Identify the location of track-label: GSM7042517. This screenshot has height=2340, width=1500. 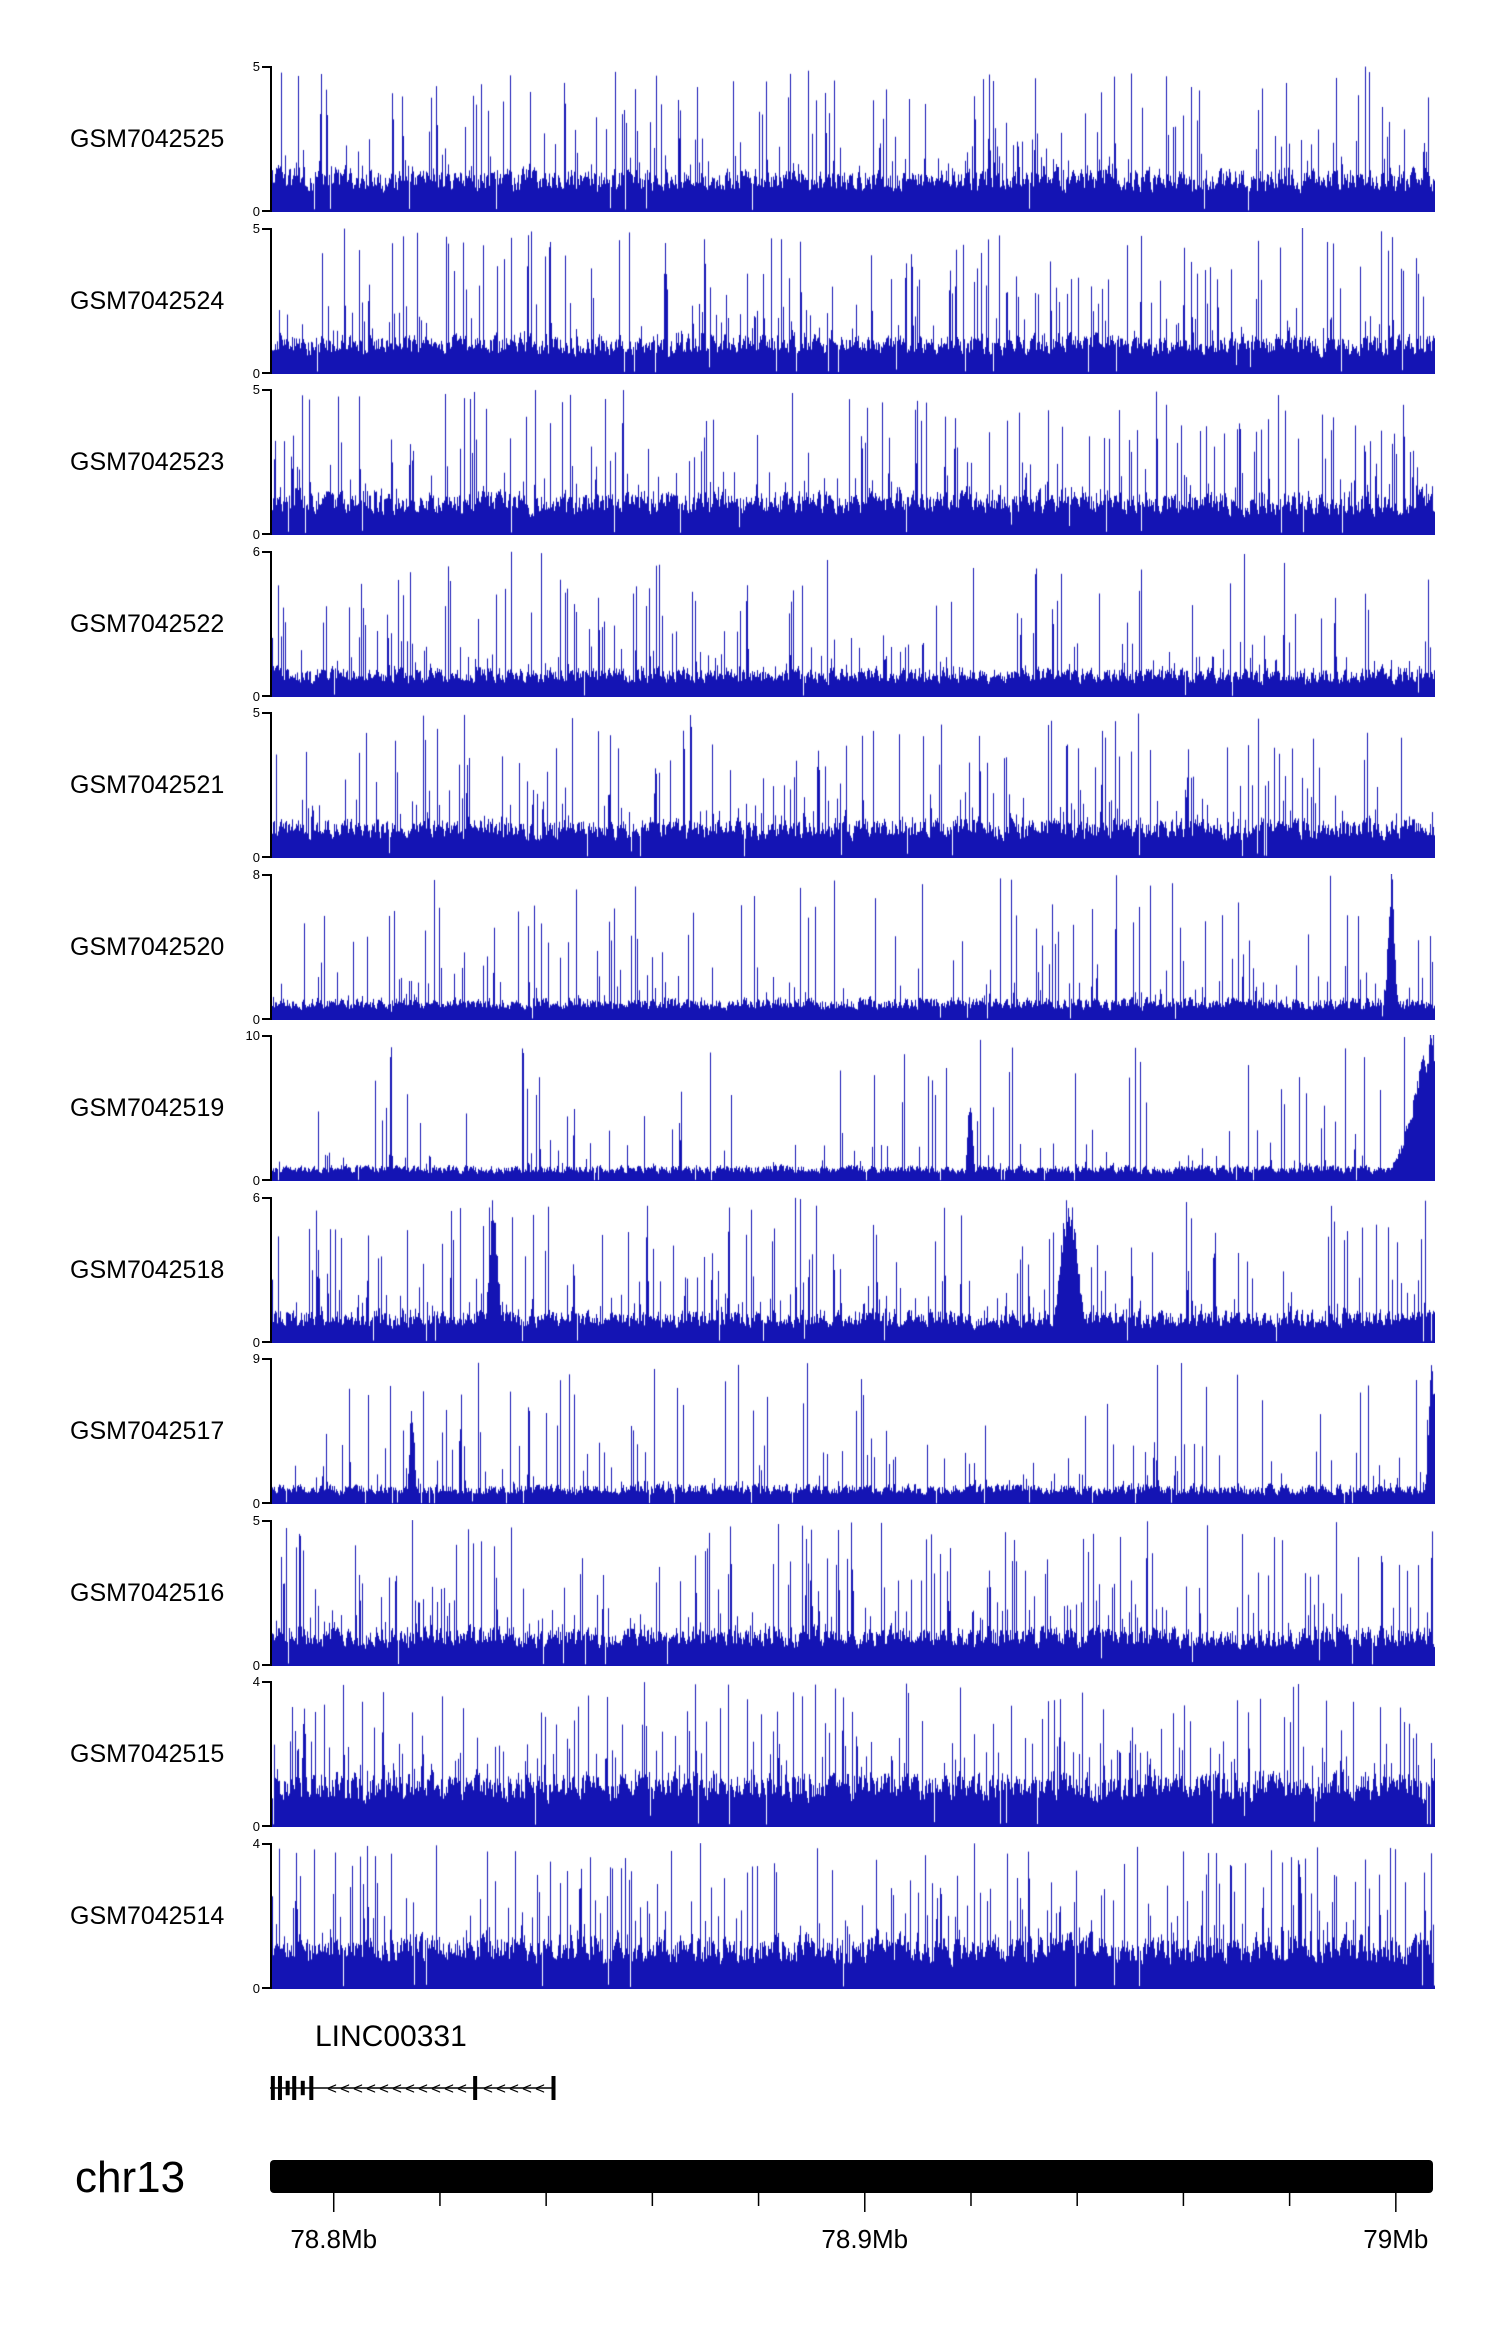
(147, 1431).